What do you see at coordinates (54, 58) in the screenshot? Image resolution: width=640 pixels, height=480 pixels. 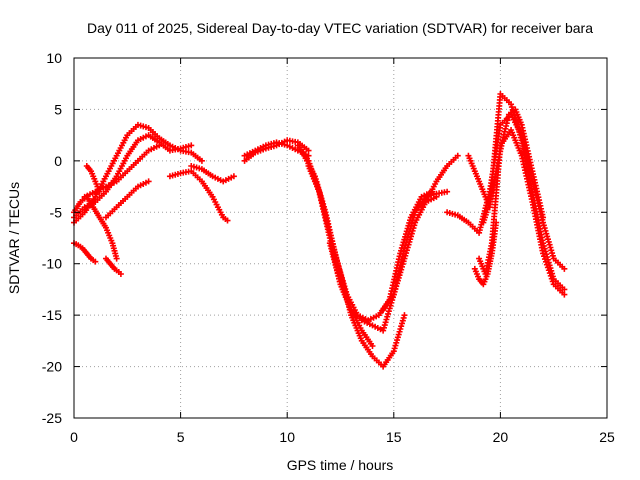 I see `y-tick-label: 10` at bounding box center [54, 58].